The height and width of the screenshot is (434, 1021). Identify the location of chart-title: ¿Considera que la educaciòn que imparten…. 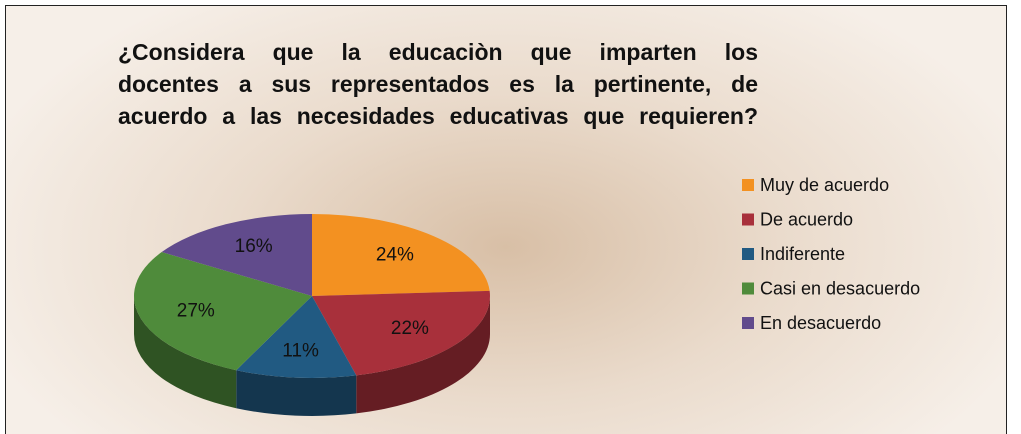
(438, 84).